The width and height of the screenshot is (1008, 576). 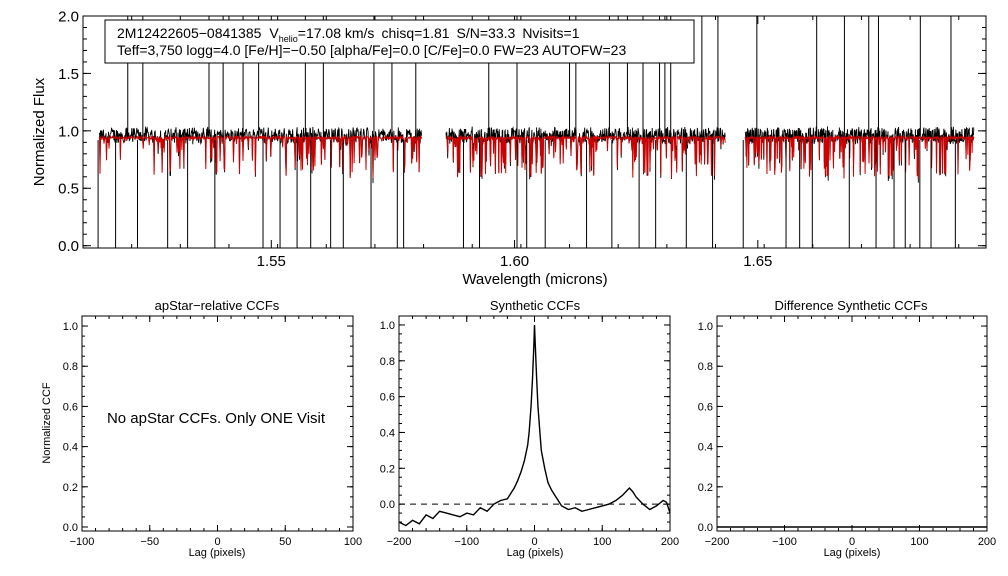 What do you see at coordinates (149, 542) in the screenshot?
I see `x-tick-label: −50` at bounding box center [149, 542].